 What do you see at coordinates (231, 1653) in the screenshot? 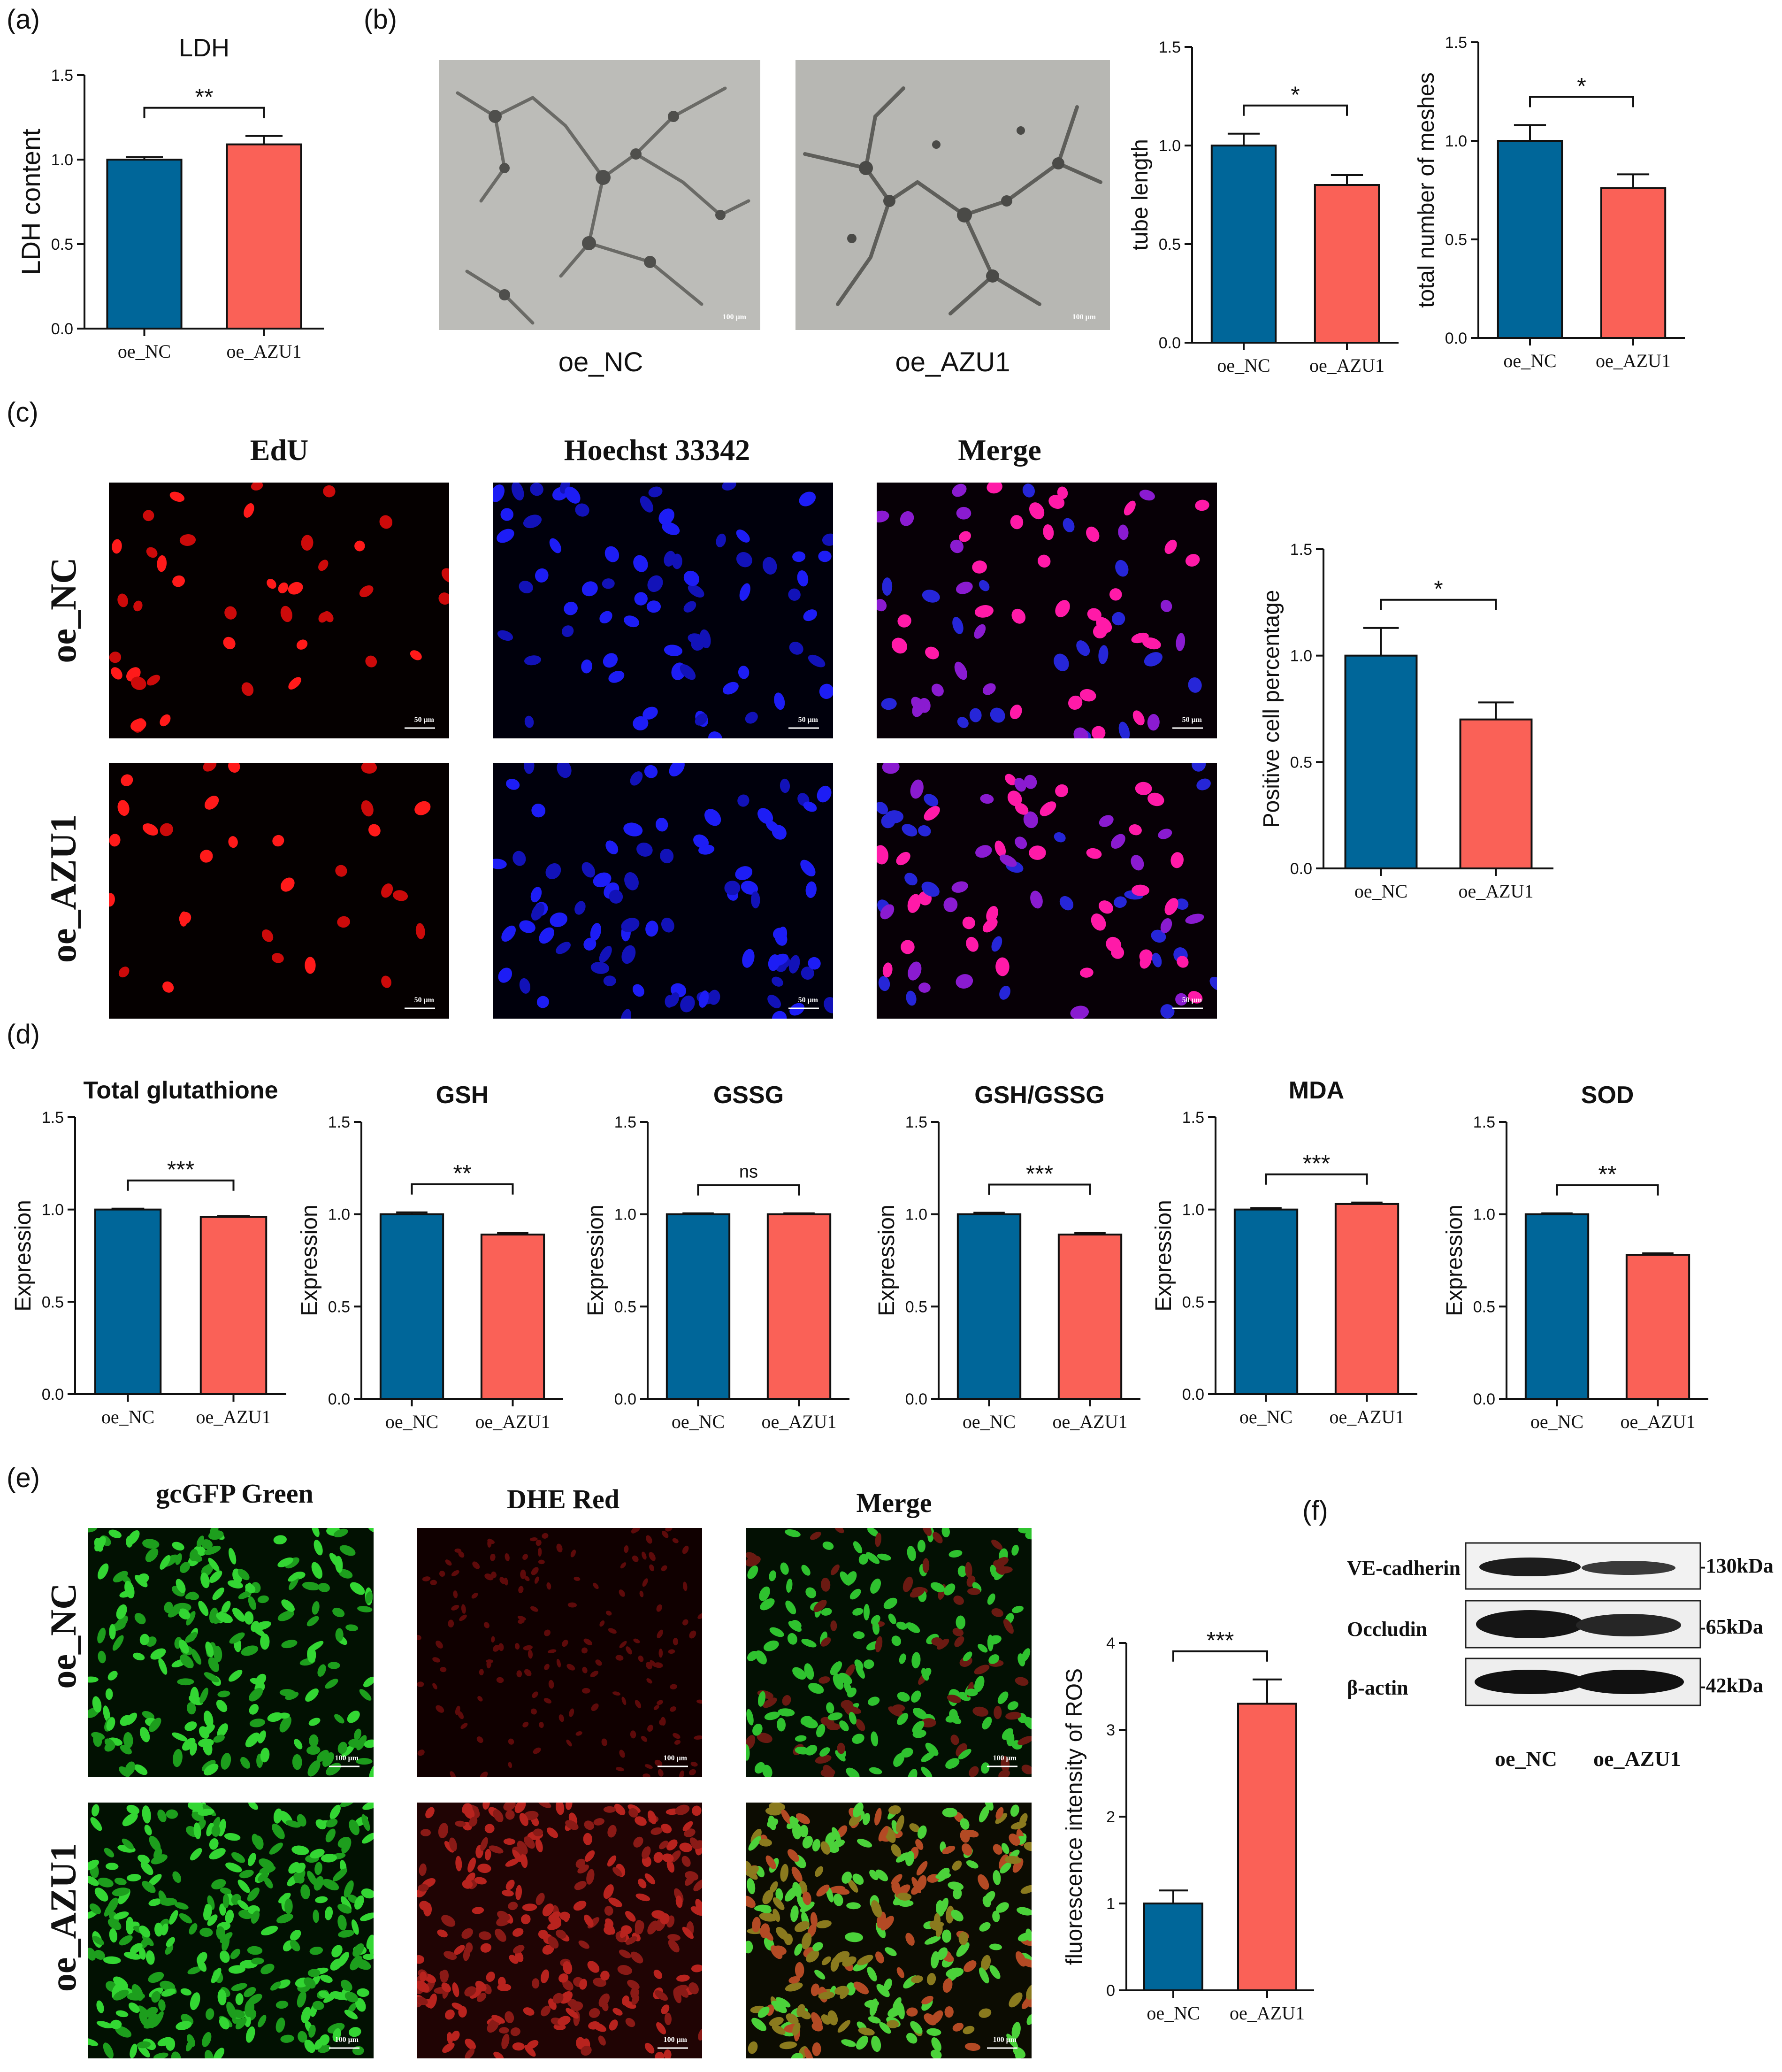
I see `gfp-image-oe-nc-cells` at bounding box center [231, 1653].